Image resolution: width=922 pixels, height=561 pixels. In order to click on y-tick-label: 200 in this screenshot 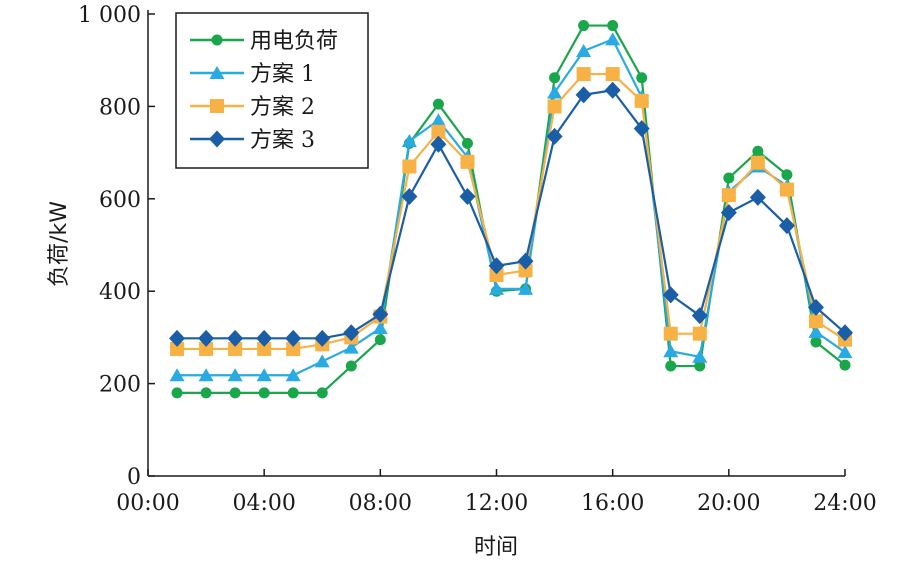, I will do `click(120, 385)`.